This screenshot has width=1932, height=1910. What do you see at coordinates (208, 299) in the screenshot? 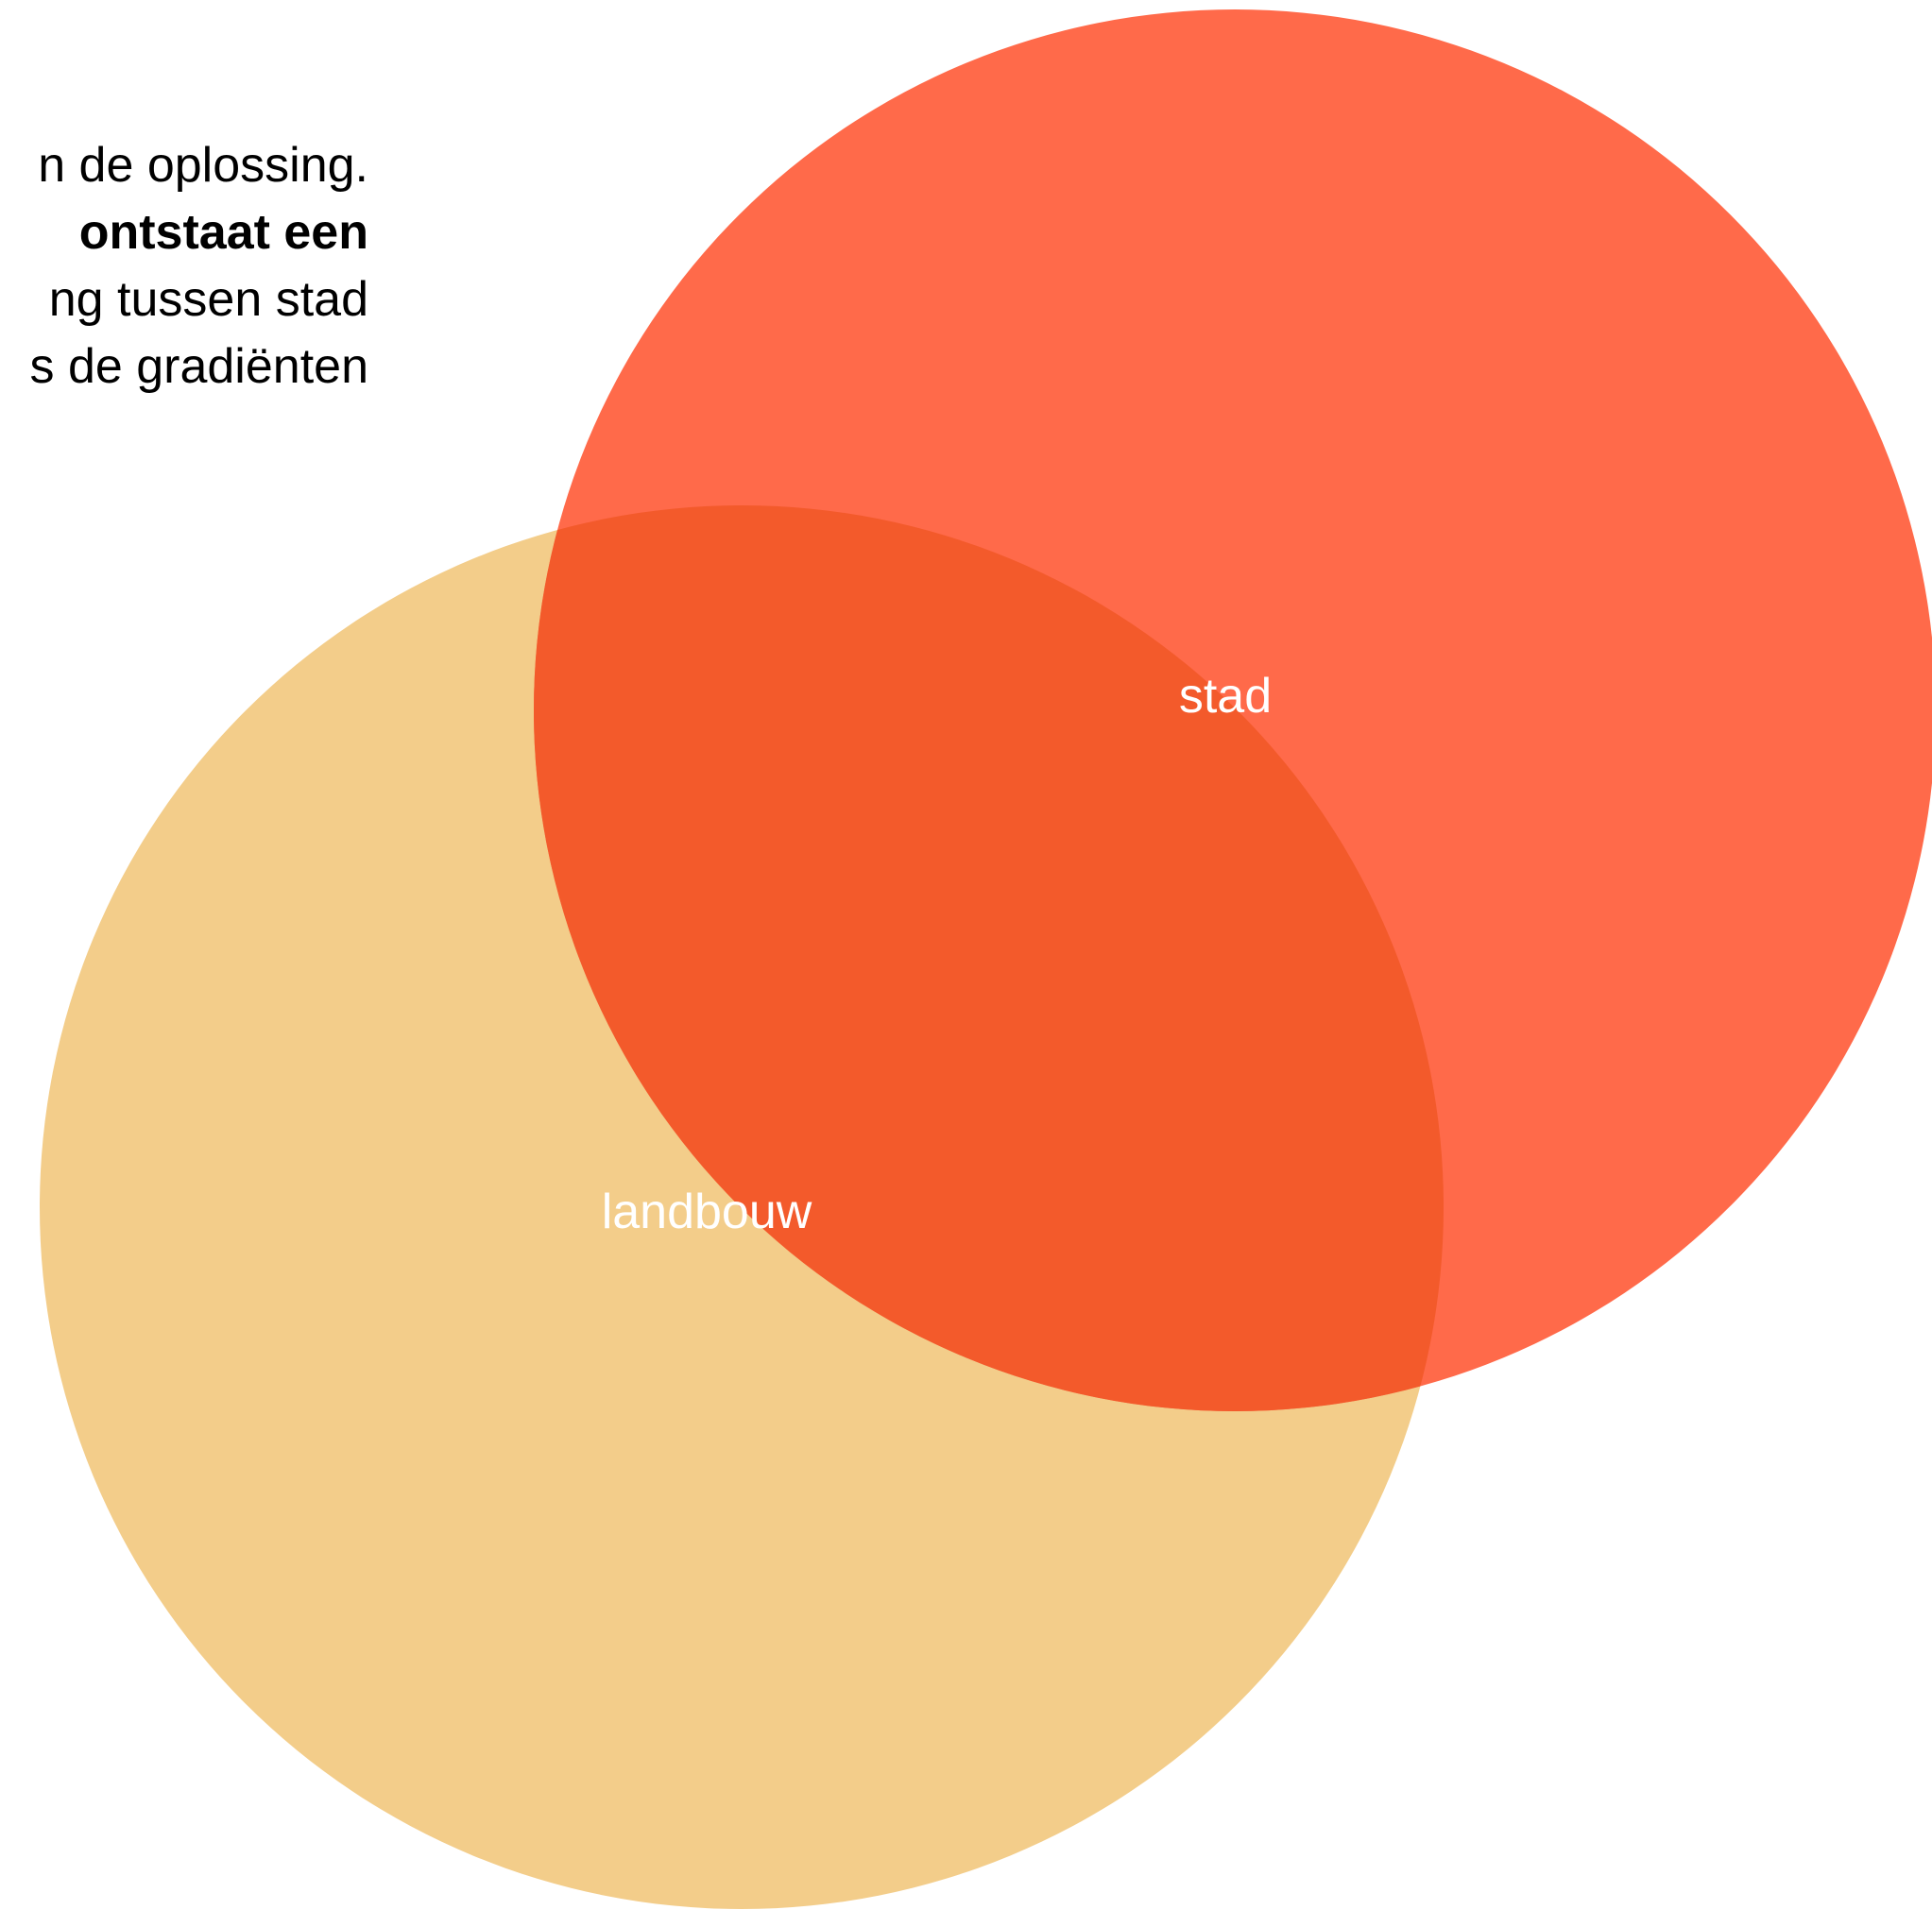
I see `intro-line-3: ng tussen stad` at bounding box center [208, 299].